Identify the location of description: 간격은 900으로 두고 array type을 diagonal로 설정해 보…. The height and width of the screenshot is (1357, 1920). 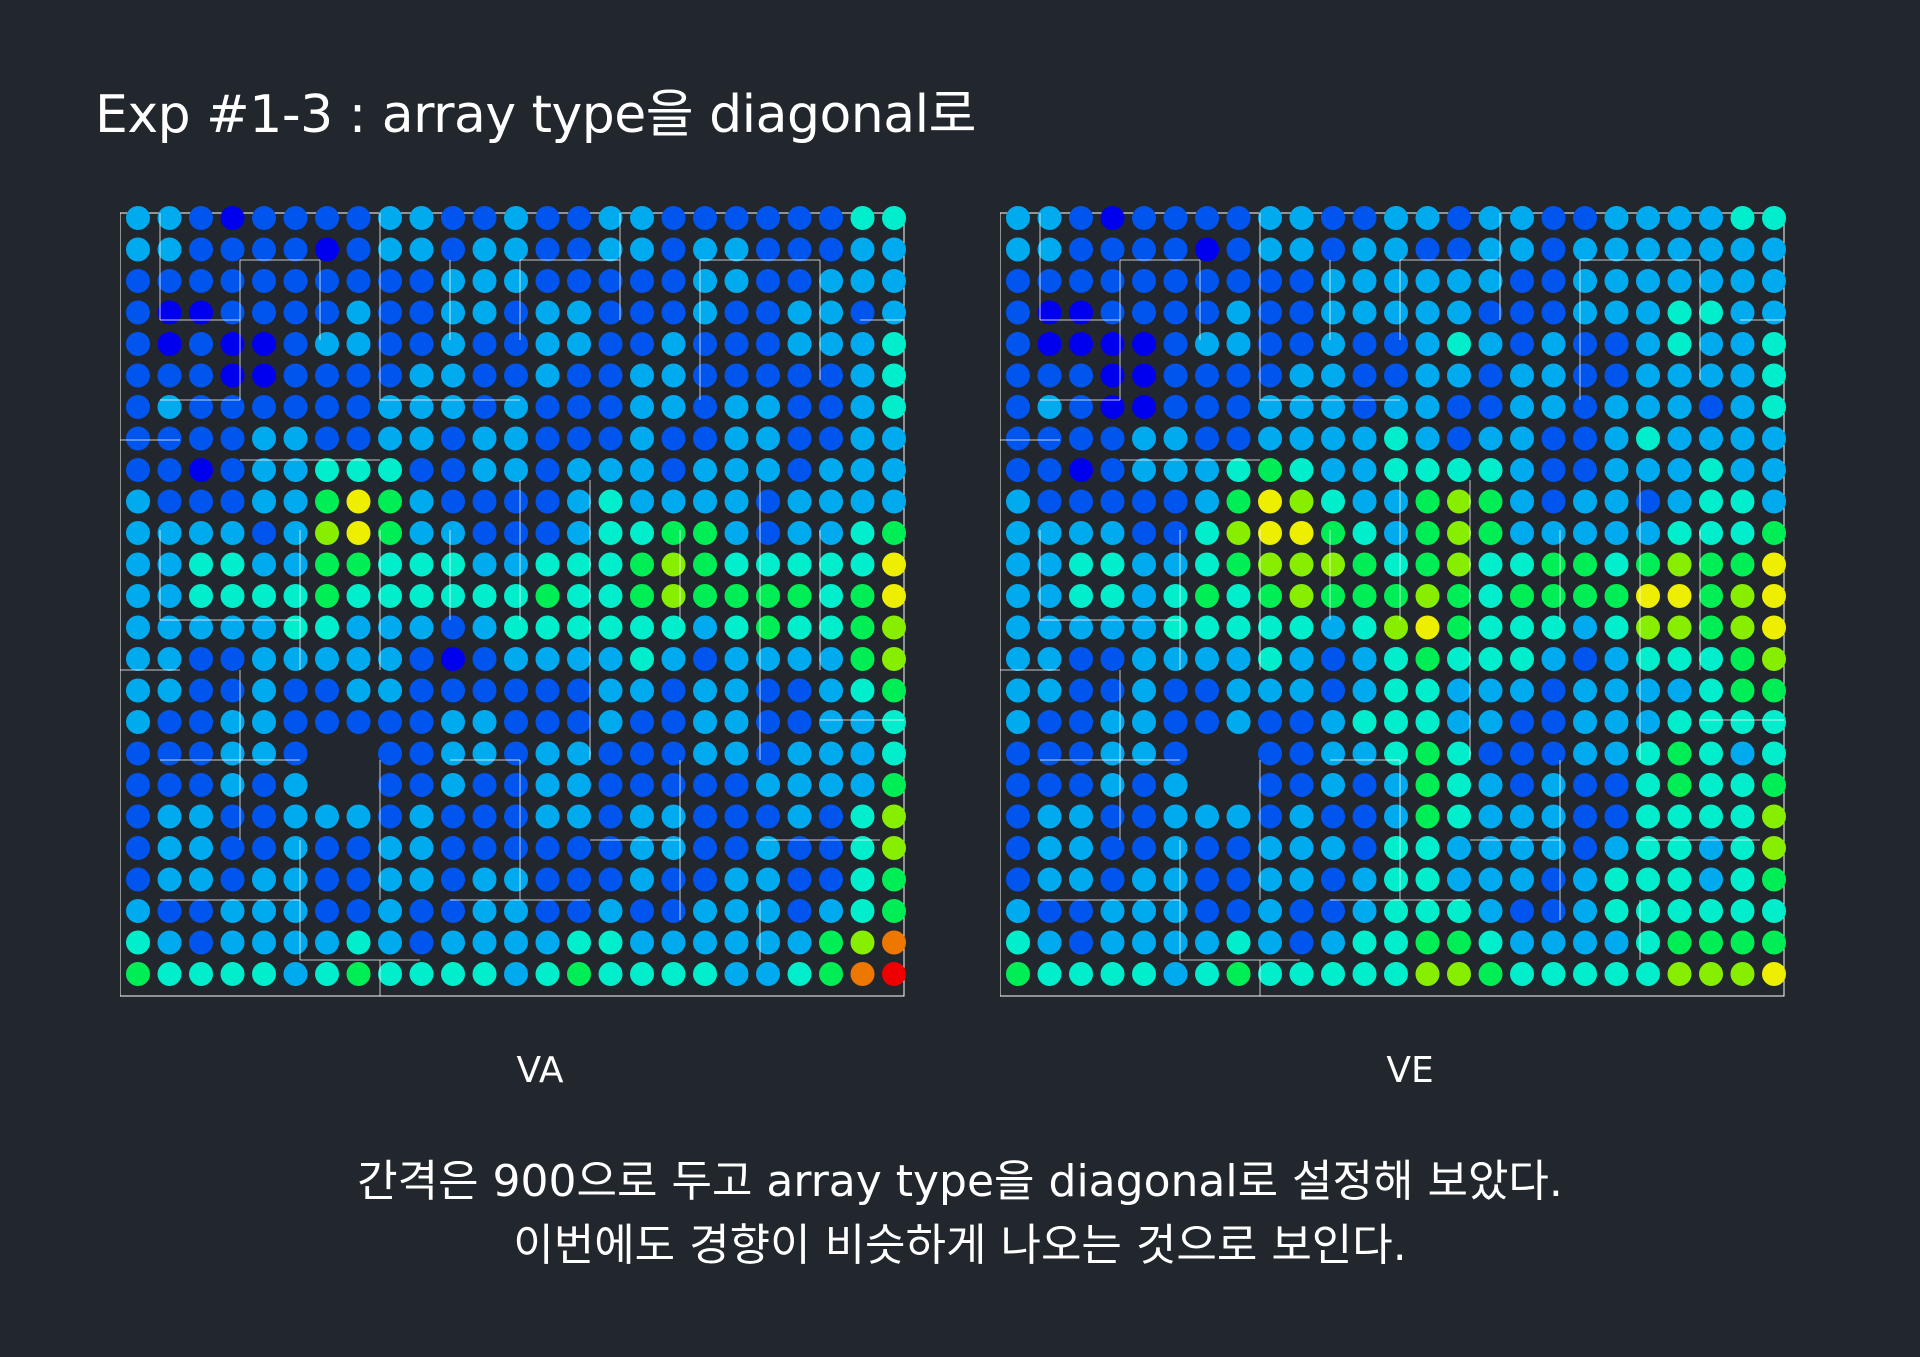
(960, 1214).